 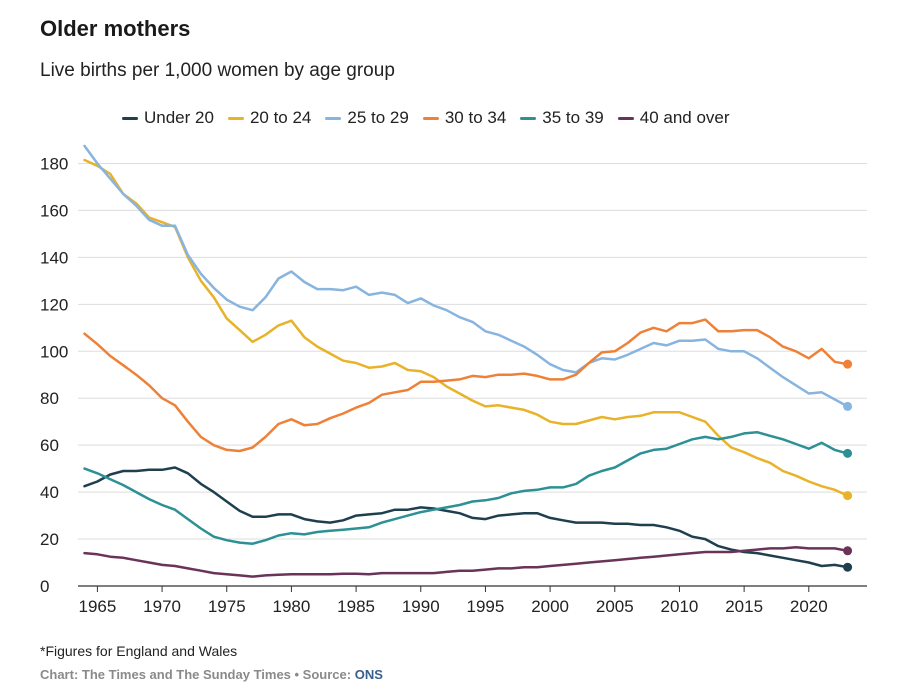 What do you see at coordinates (54, 375) in the screenshot?
I see `y-axis-ticks: 0 20 40 60 80 100 120 140 160 180` at bounding box center [54, 375].